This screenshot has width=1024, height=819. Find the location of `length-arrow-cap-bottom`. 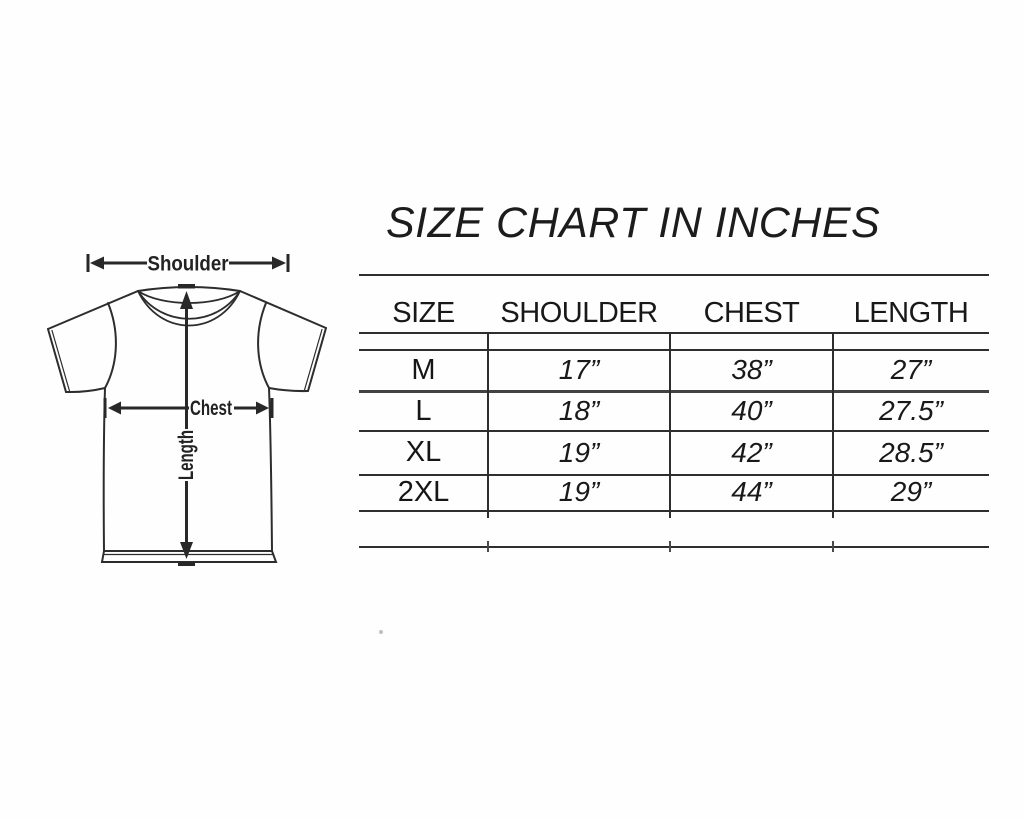

length-arrow-cap-bottom is located at coordinates (186, 564).